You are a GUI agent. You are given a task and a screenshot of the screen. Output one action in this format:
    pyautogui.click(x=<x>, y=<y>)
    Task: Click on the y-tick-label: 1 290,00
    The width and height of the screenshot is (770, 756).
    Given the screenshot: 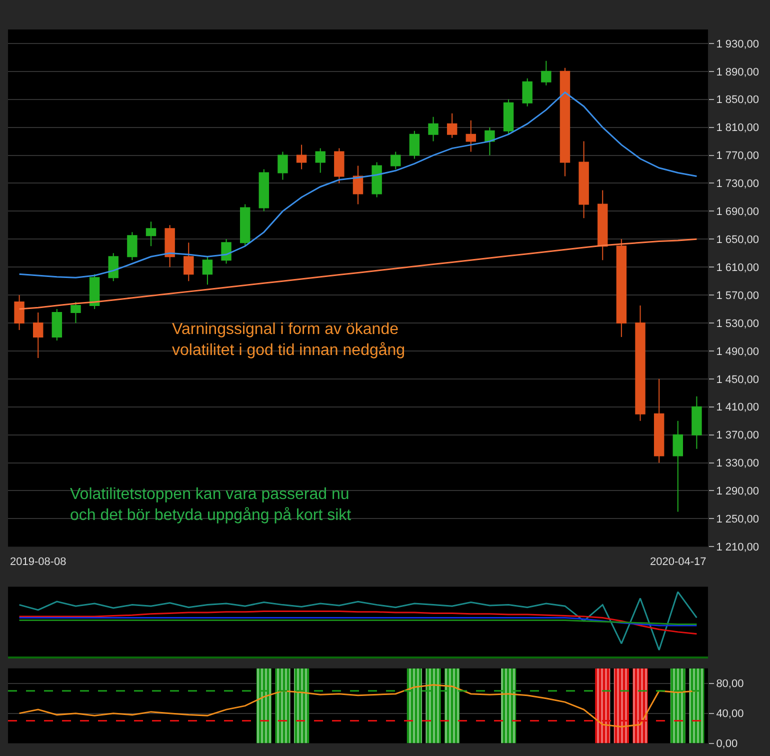 What is the action you would take?
    pyautogui.click(x=738, y=492)
    